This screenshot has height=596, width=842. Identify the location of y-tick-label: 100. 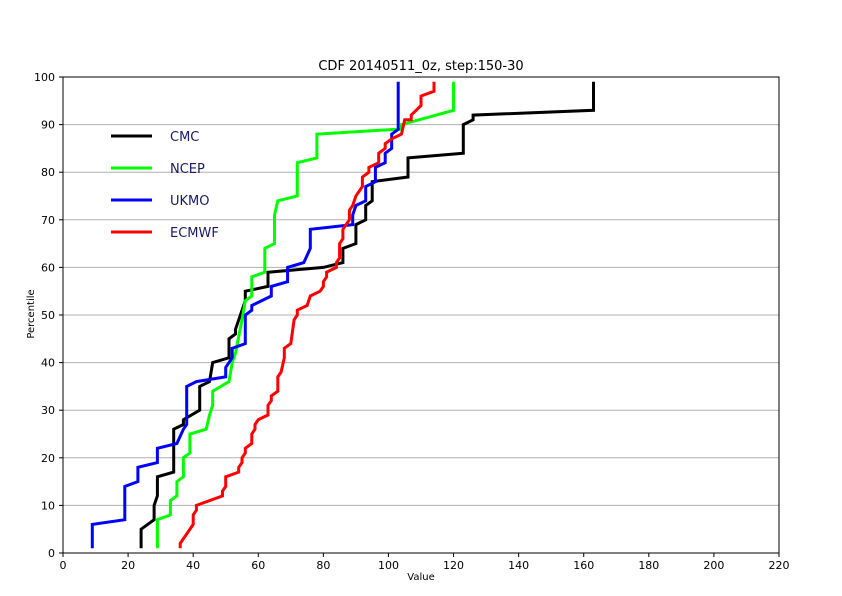
(44, 77).